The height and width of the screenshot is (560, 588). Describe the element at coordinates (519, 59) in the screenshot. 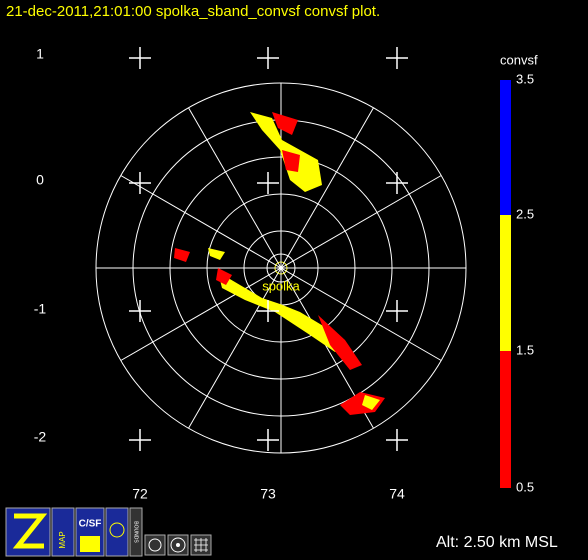

I see `colorbar-title: convsf` at that location.